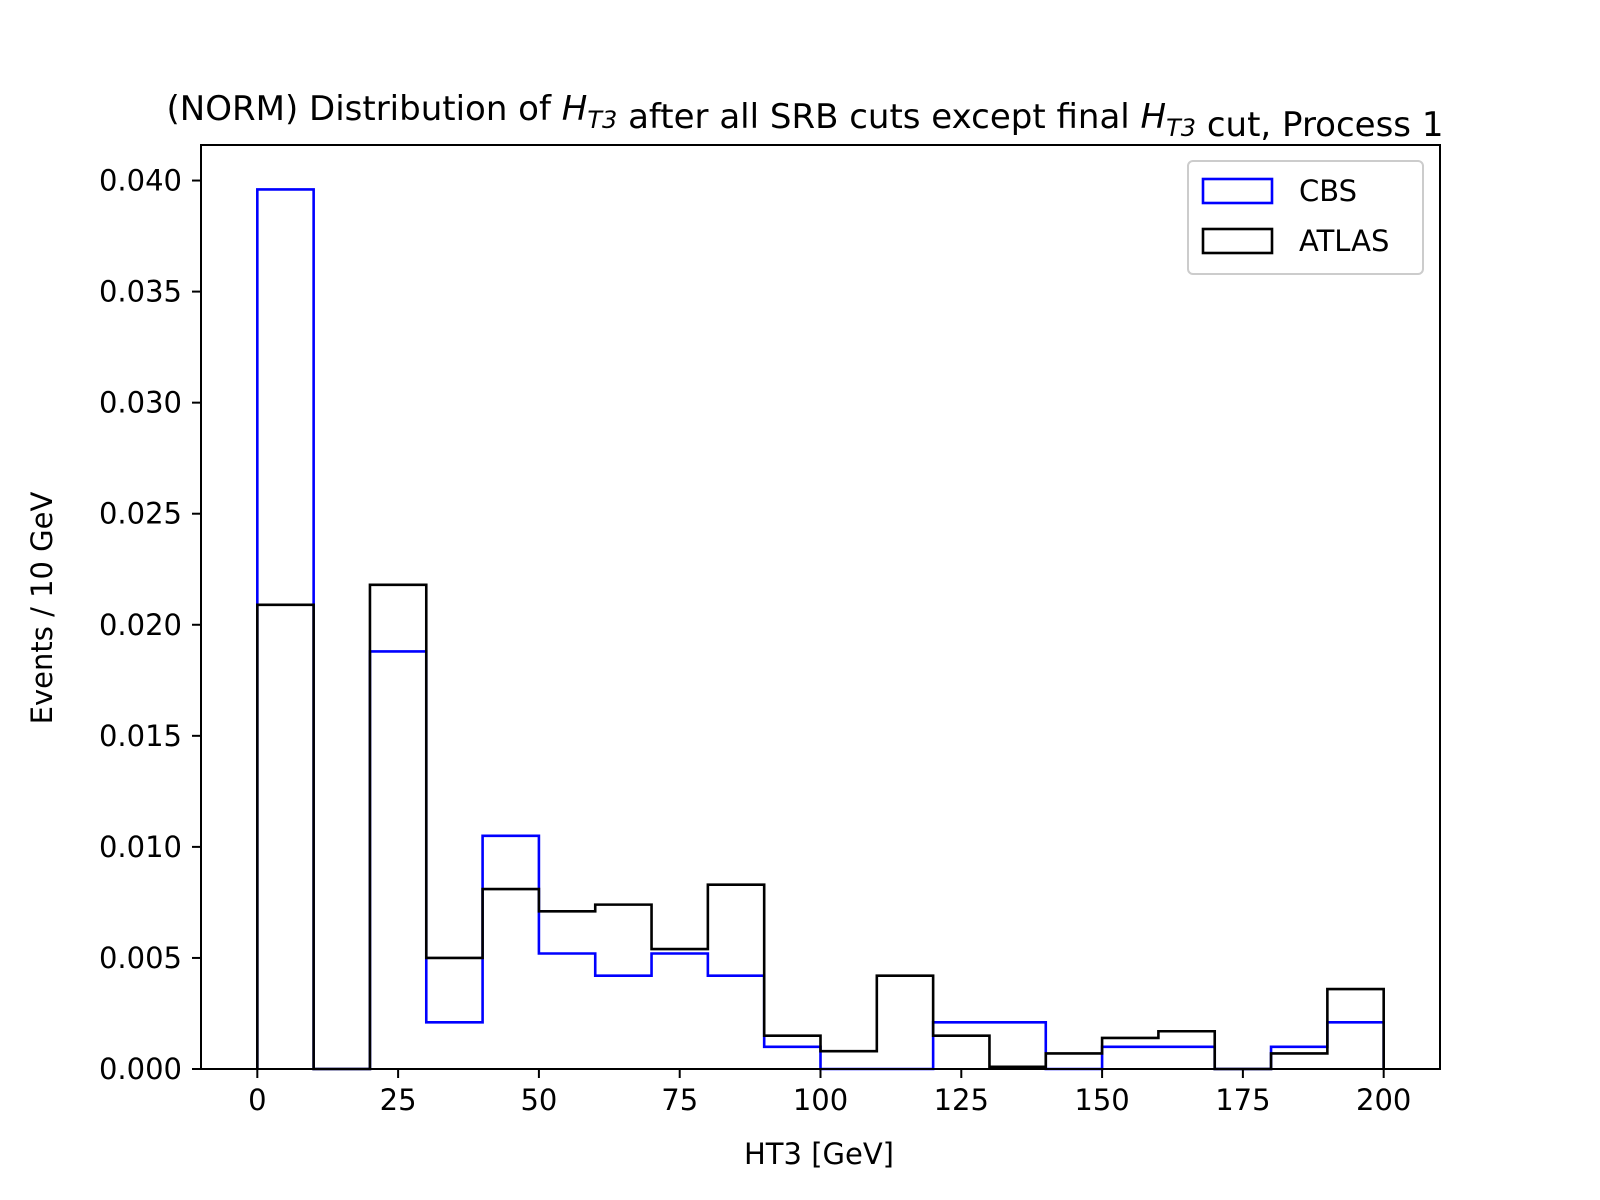  What do you see at coordinates (878, 117) in the screenshot?
I see `title-text-part: after all SRB cuts except final` at bounding box center [878, 117].